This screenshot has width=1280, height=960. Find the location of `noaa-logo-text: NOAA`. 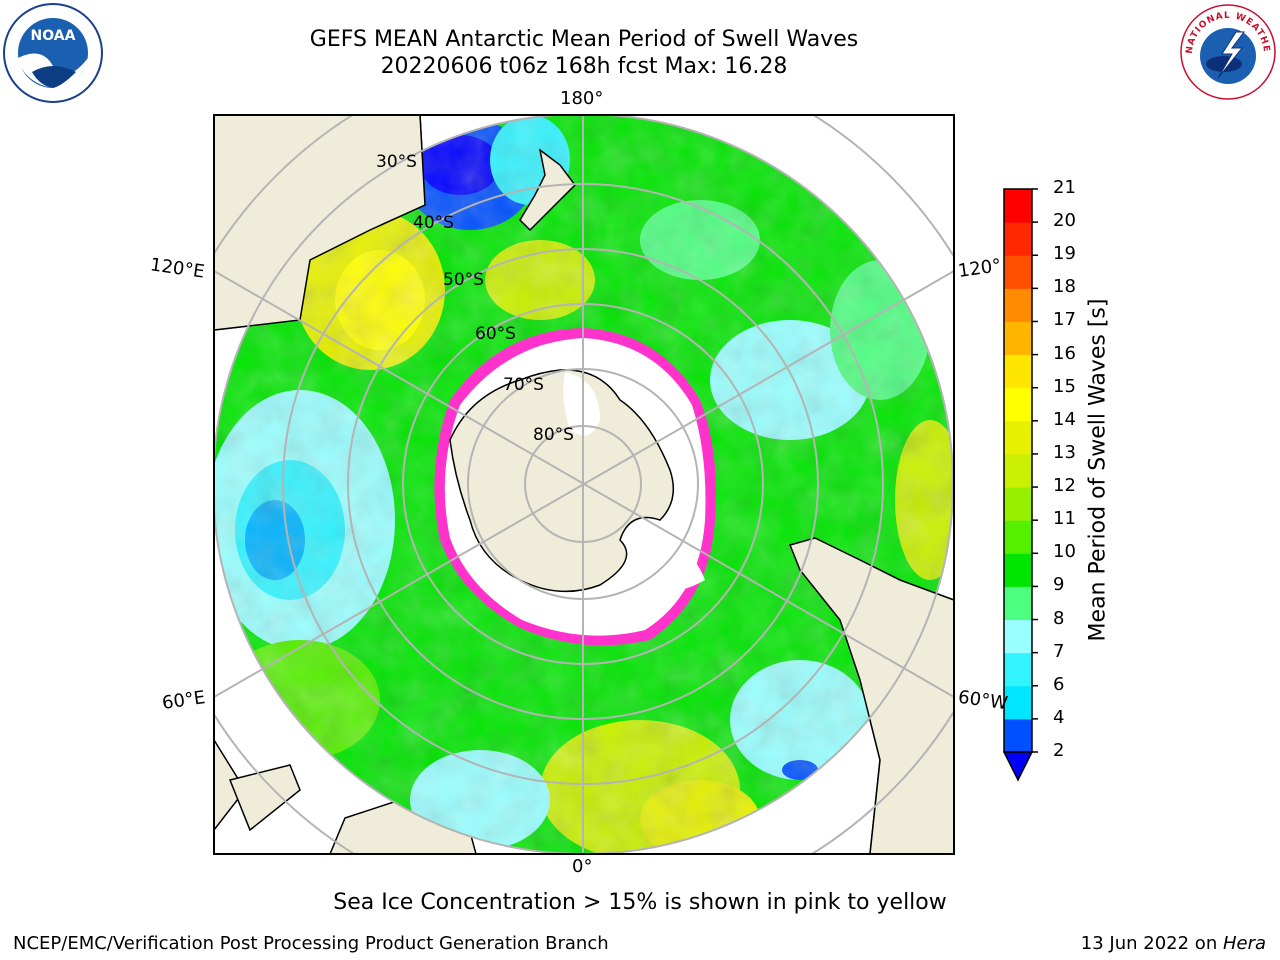

noaa-logo-text: NOAA is located at coordinates (53, 36).